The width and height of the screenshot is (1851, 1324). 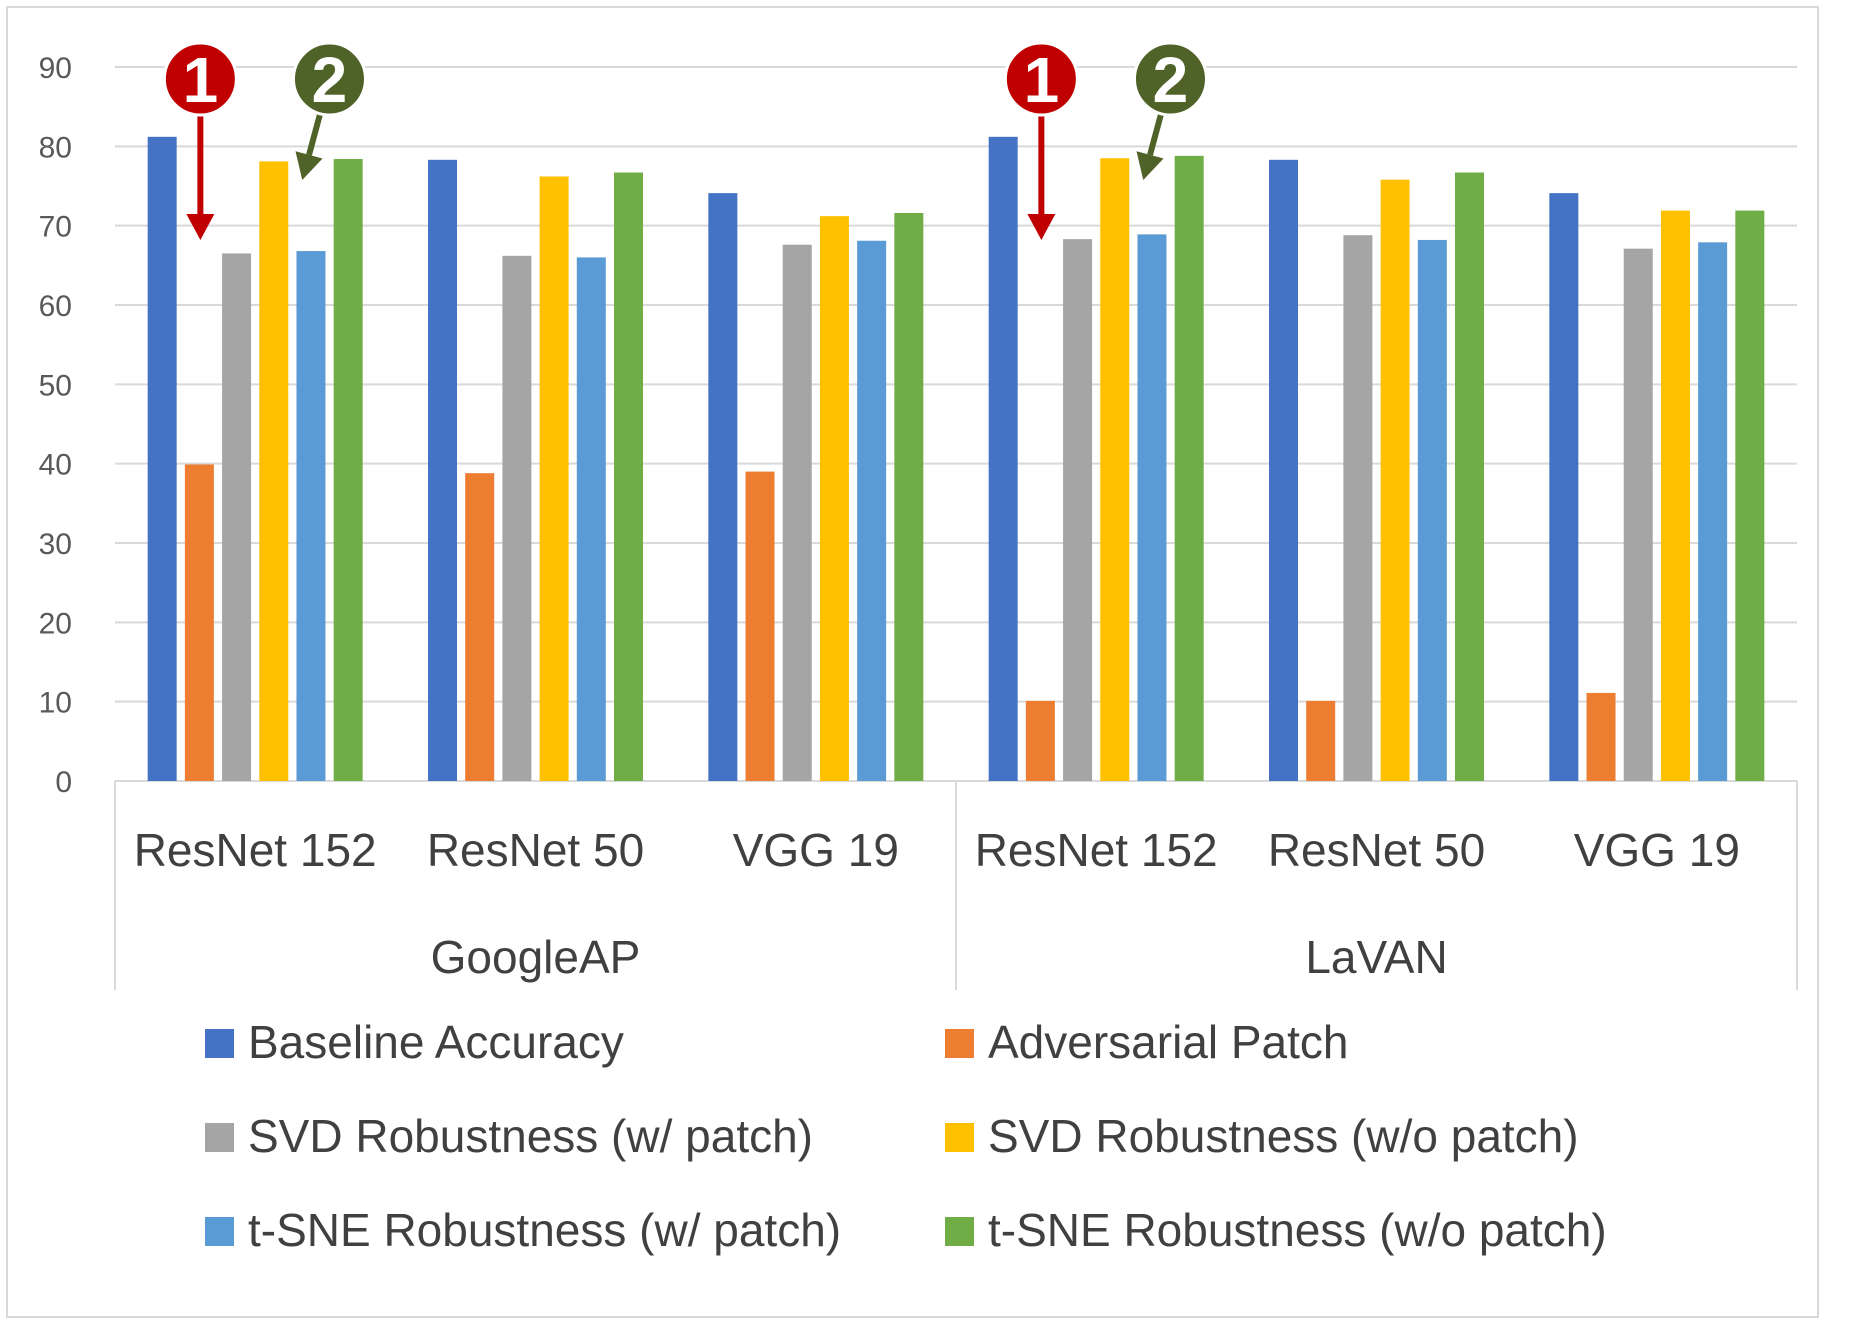 I want to click on legend-label: t-SNE Robustness (w/o patch), so click(x=1297, y=1230).